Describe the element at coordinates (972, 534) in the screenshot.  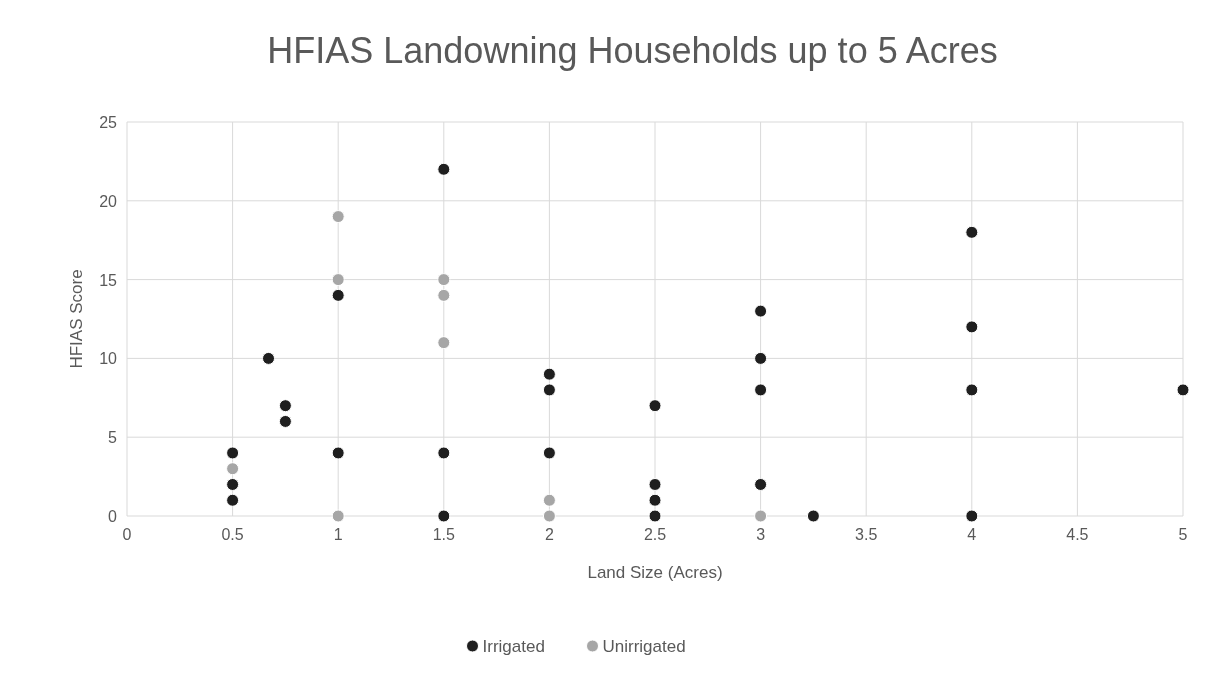
I see `x-tick-label: 4` at that location.